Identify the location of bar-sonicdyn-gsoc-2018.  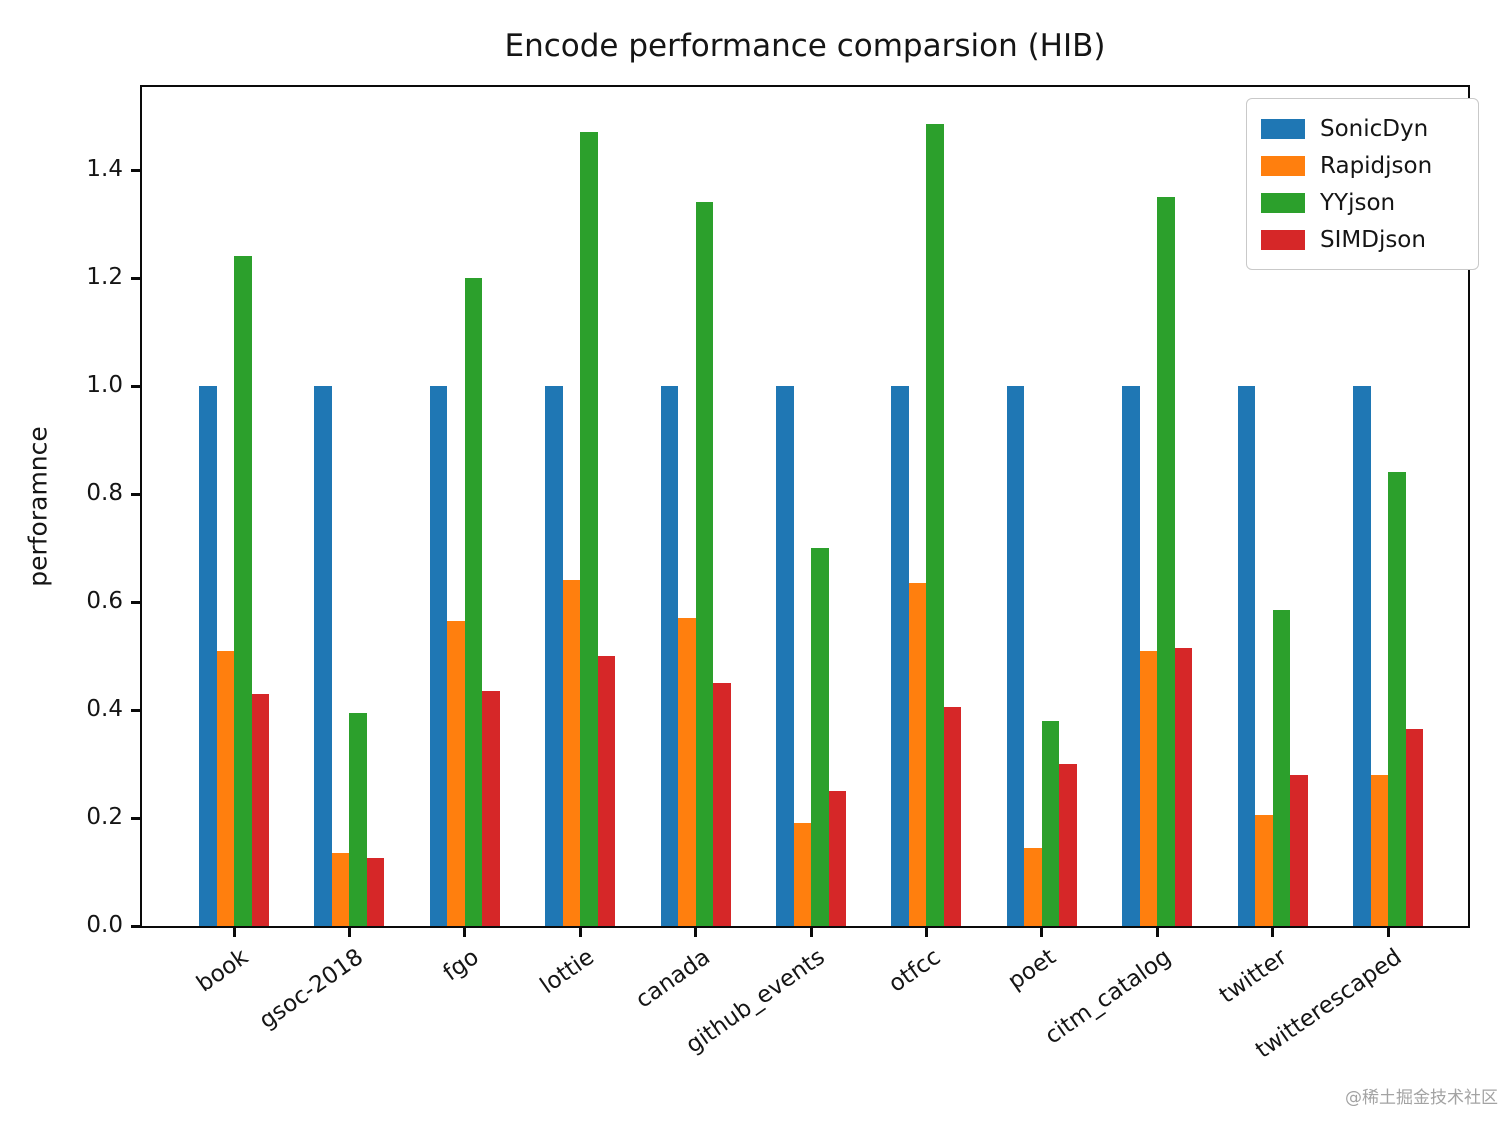
(323, 656).